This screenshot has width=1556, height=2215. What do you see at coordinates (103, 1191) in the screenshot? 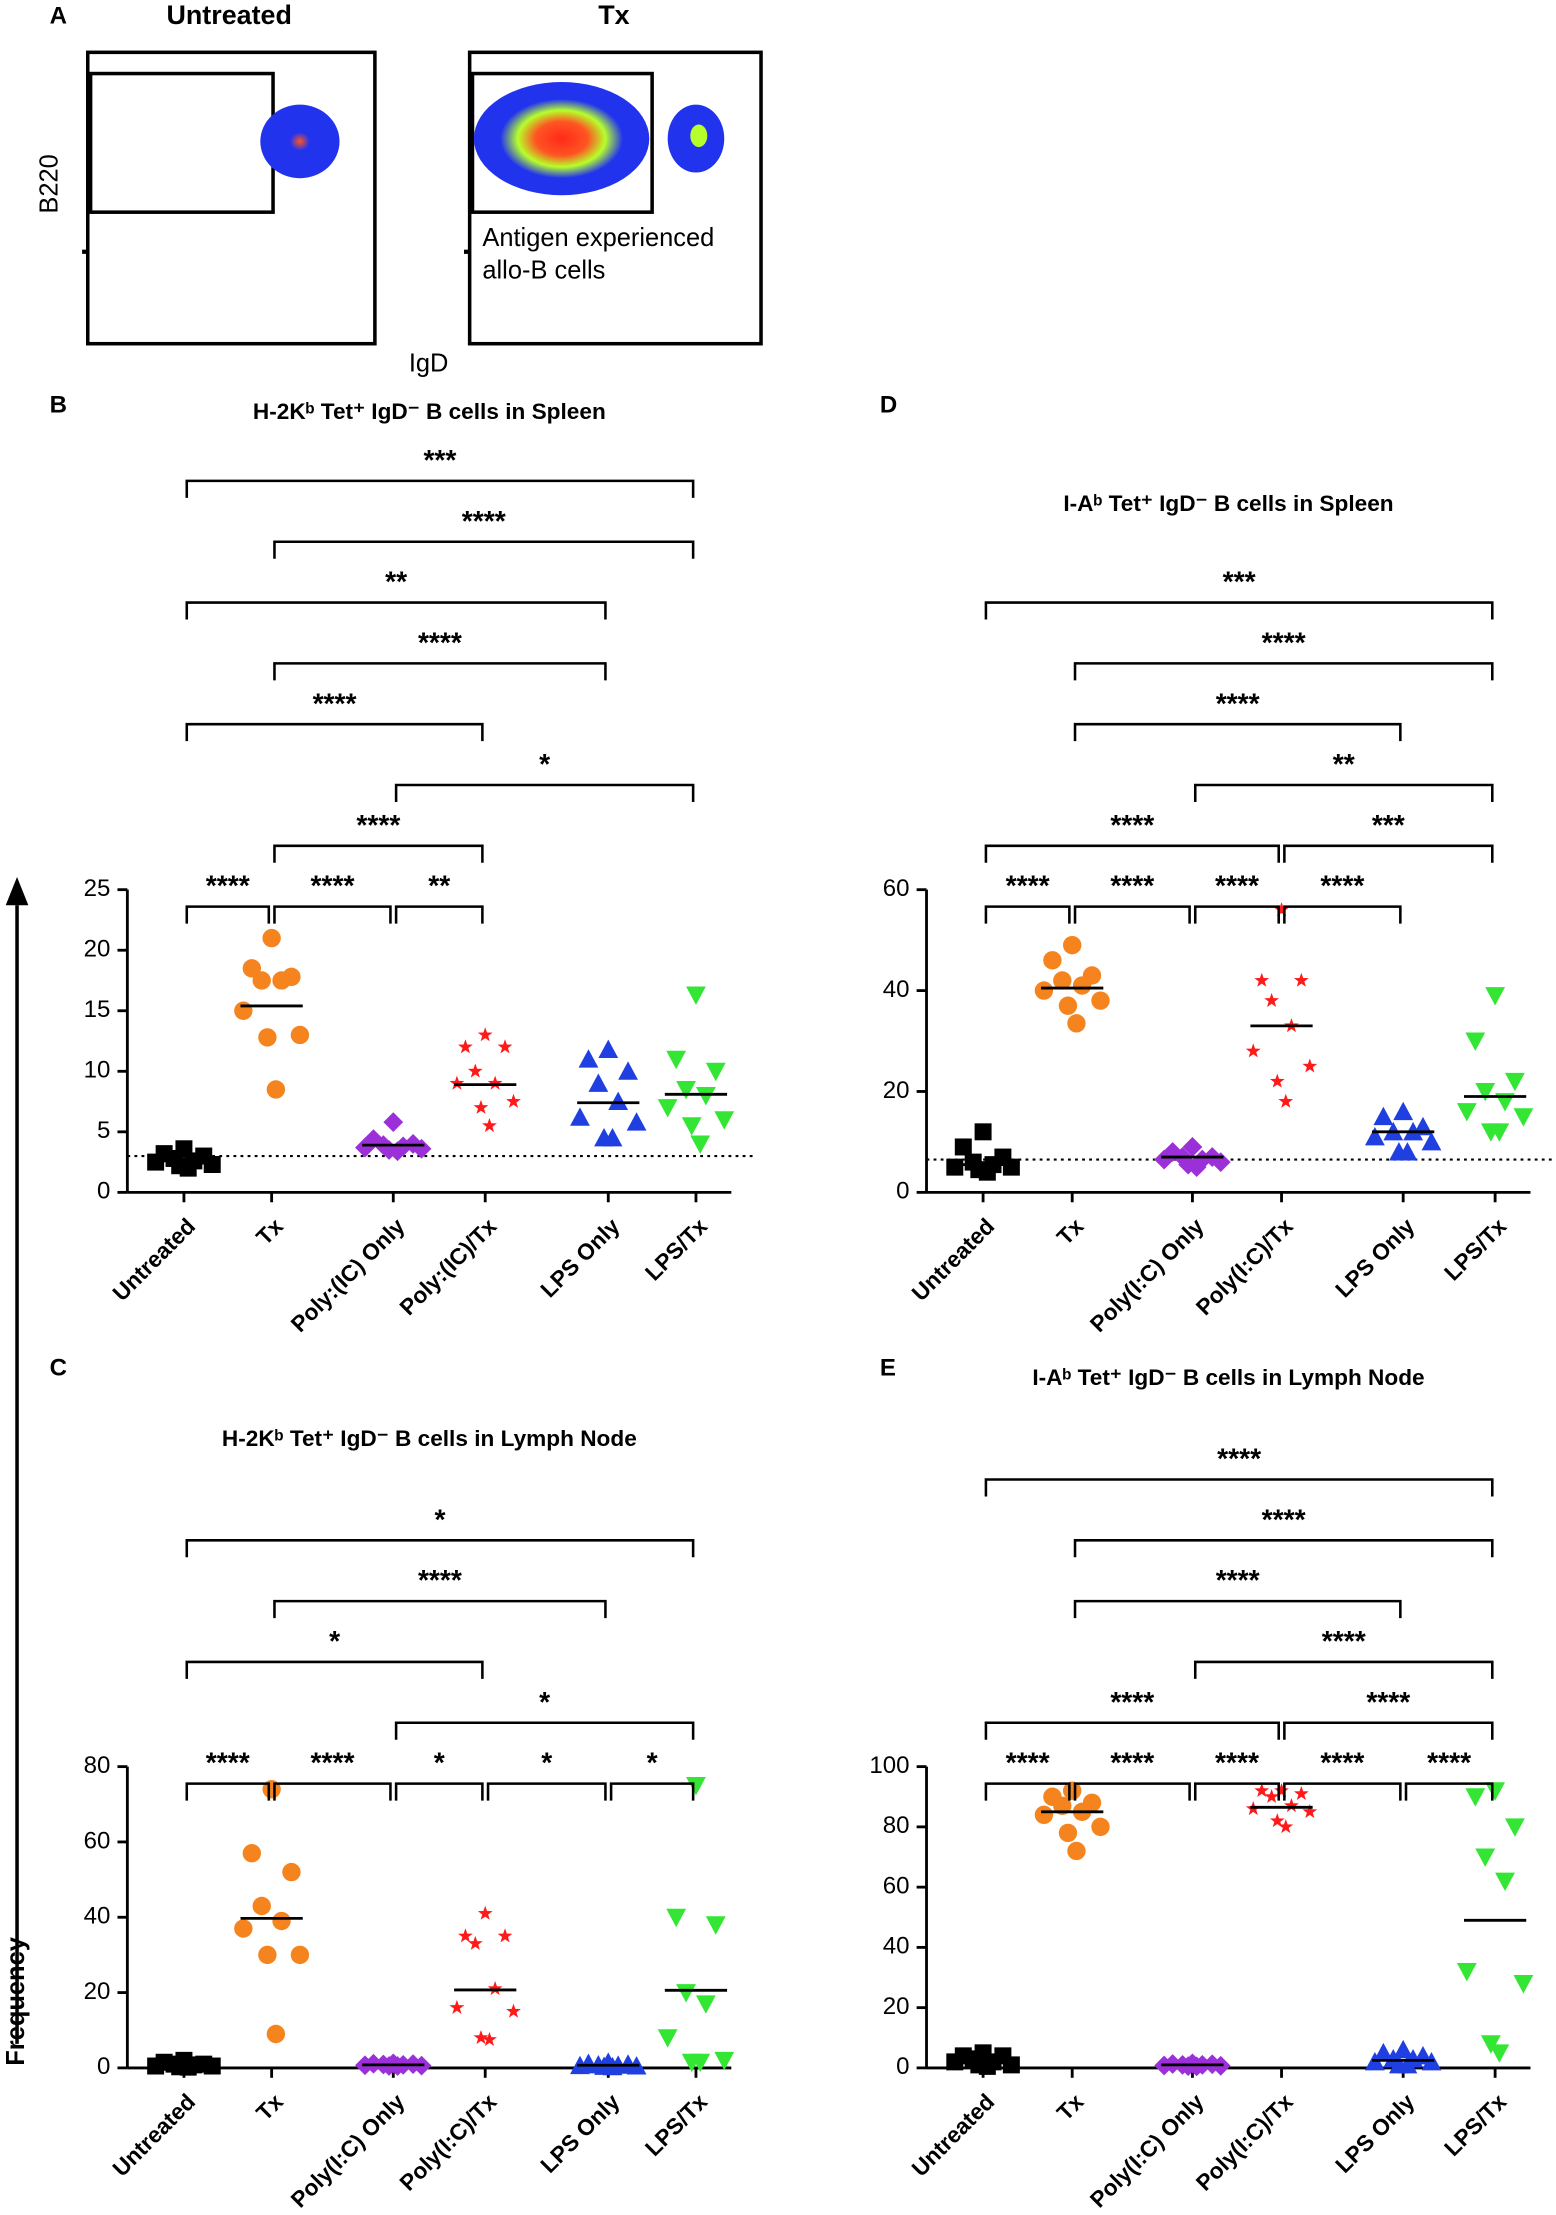
I see `y-tick-label: 0` at bounding box center [103, 1191].